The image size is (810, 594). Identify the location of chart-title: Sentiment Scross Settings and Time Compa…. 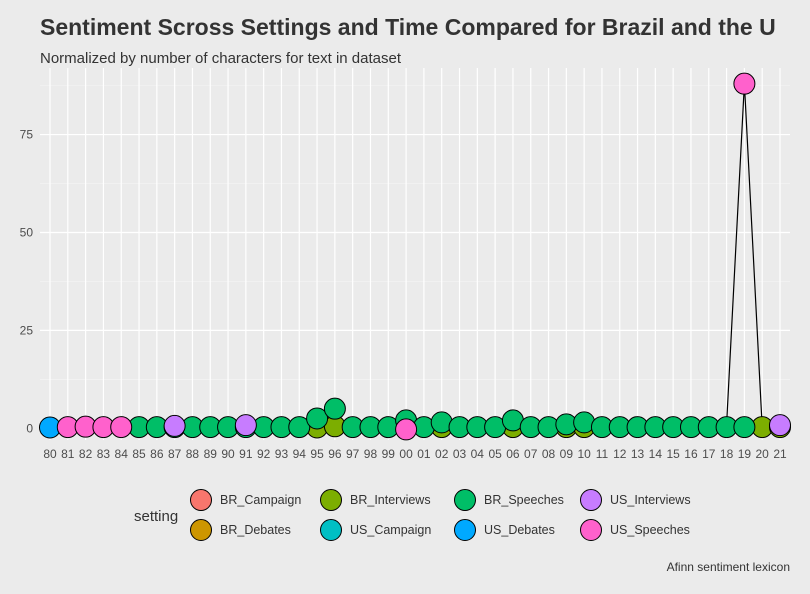
(408, 27).